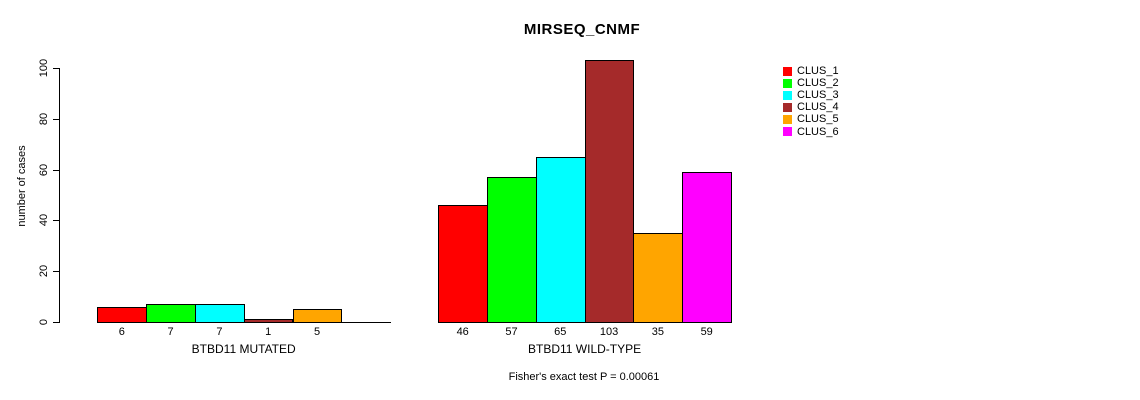  What do you see at coordinates (59, 195) in the screenshot?
I see `y-axis-line` at bounding box center [59, 195].